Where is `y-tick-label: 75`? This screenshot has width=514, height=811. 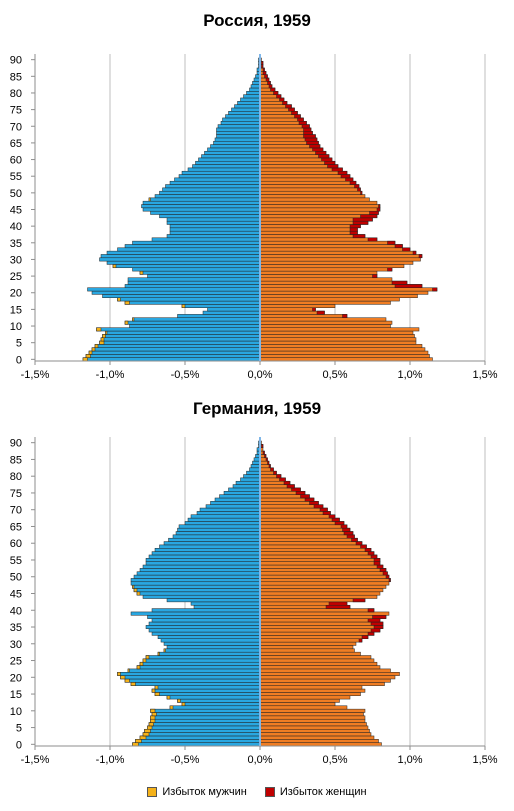
y-tick-label: 75 is located at coordinates (16, 111).